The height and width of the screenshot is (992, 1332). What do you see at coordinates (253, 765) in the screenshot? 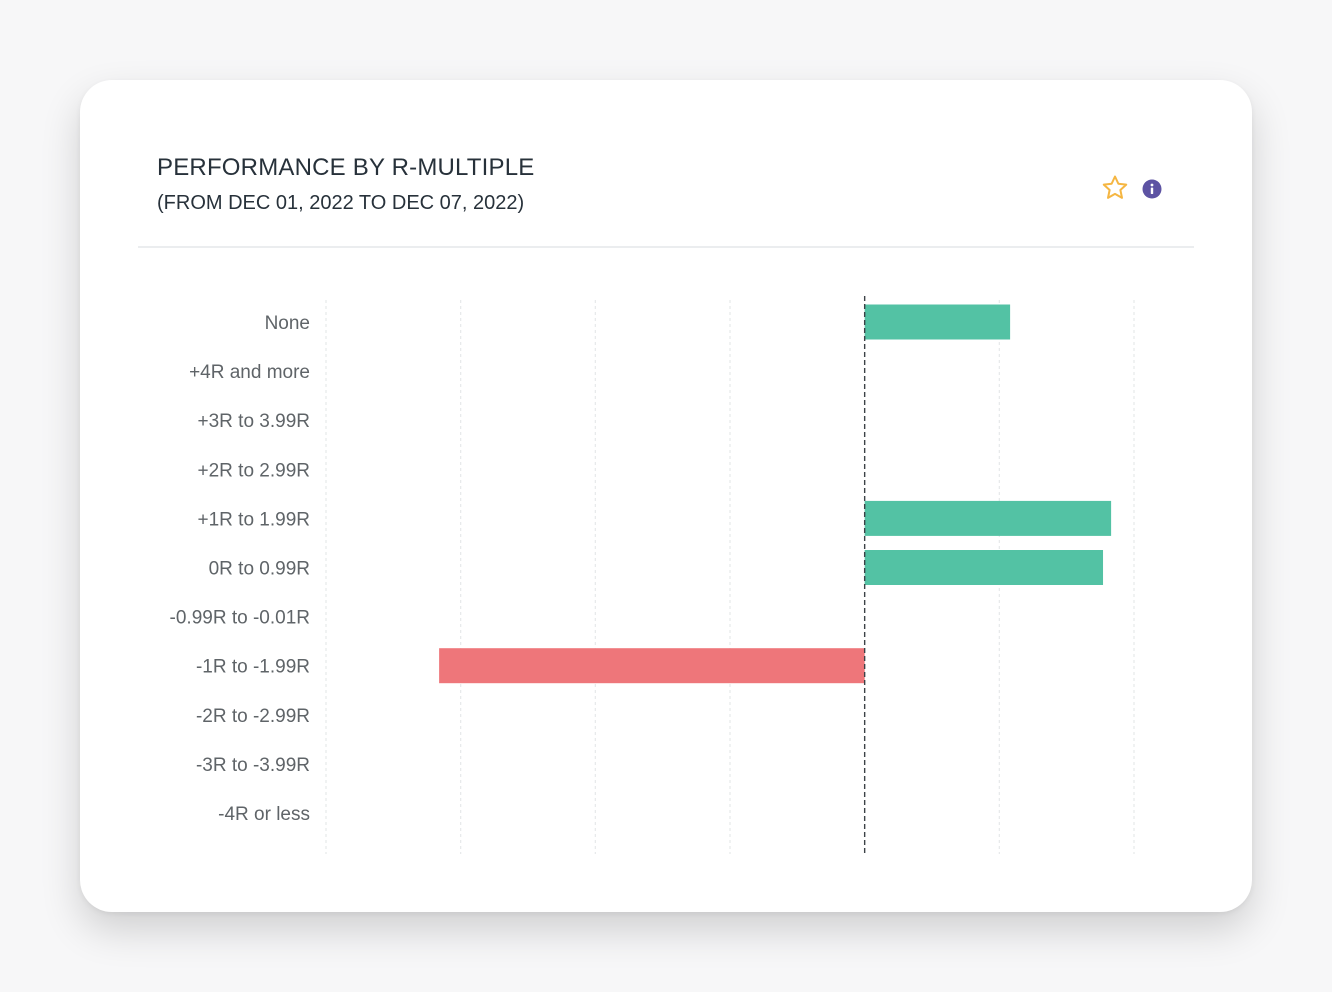
I see `category-label: -3R to -3.99R` at bounding box center [253, 765].